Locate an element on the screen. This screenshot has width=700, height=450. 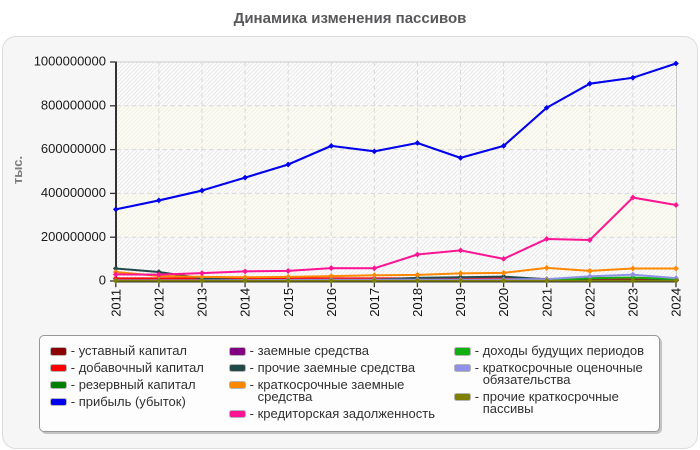
svg-text: 2021 is located at coordinates (546, 302).